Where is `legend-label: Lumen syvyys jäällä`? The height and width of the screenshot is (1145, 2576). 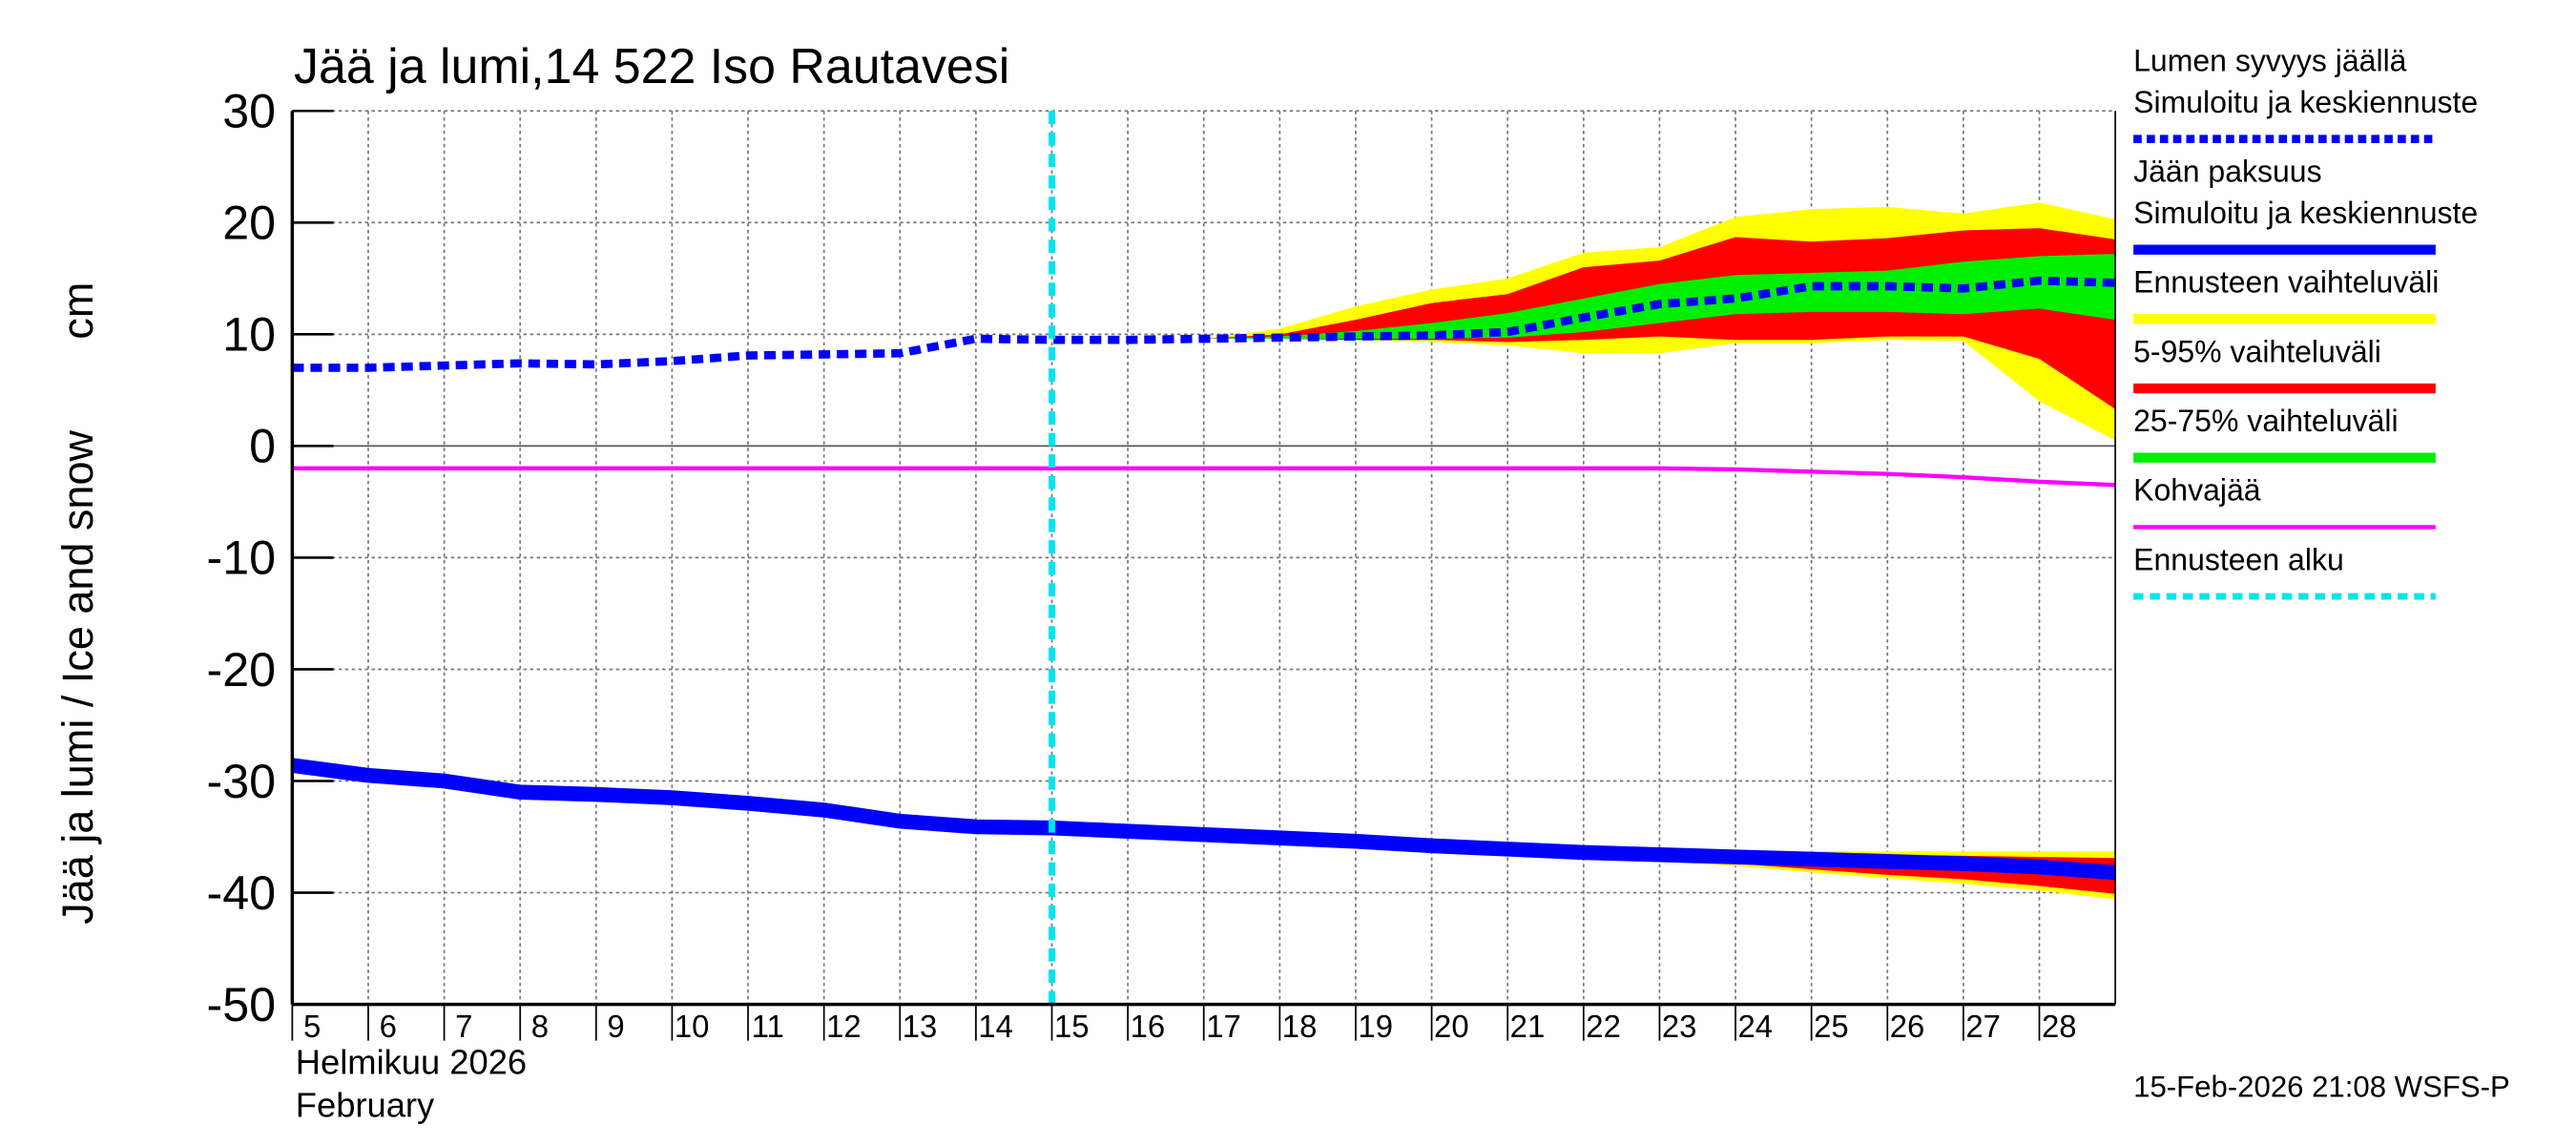 legend-label: Lumen syvyys jäällä is located at coordinates (2270, 61).